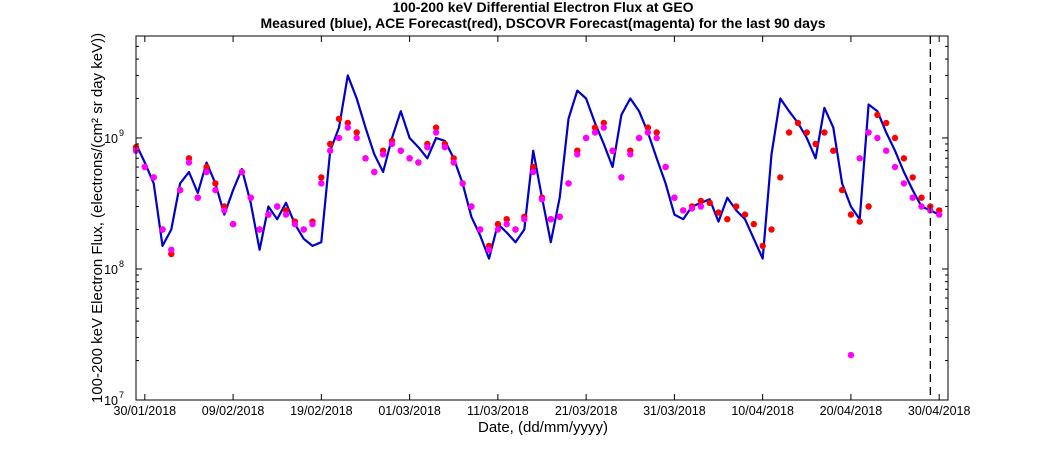 Image resolution: width=1050 pixels, height=450 pixels. I want to click on x-tick-label: 20/04/2018, so click(851, 411).